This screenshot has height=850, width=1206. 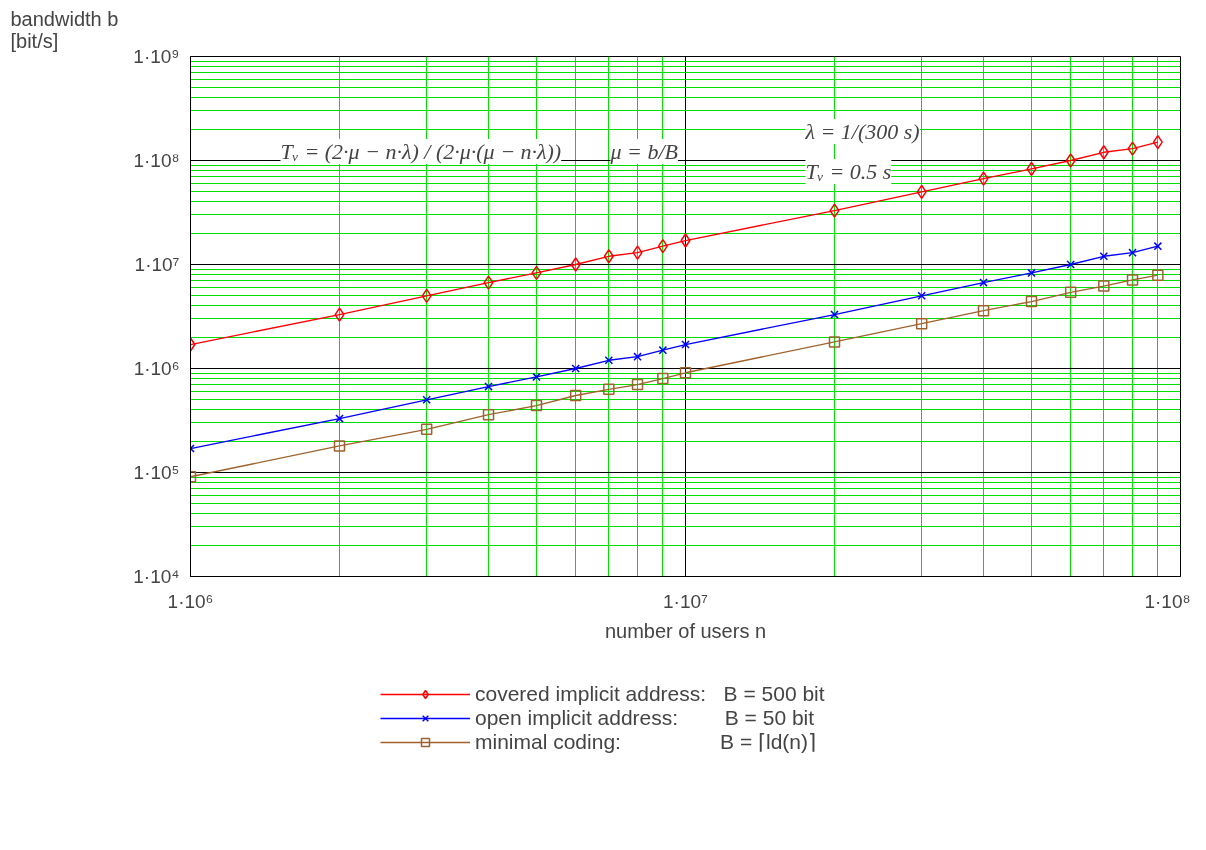 I want to click on legend-label: open implicit address: B = 50 bit, so click(x=645, y=718).